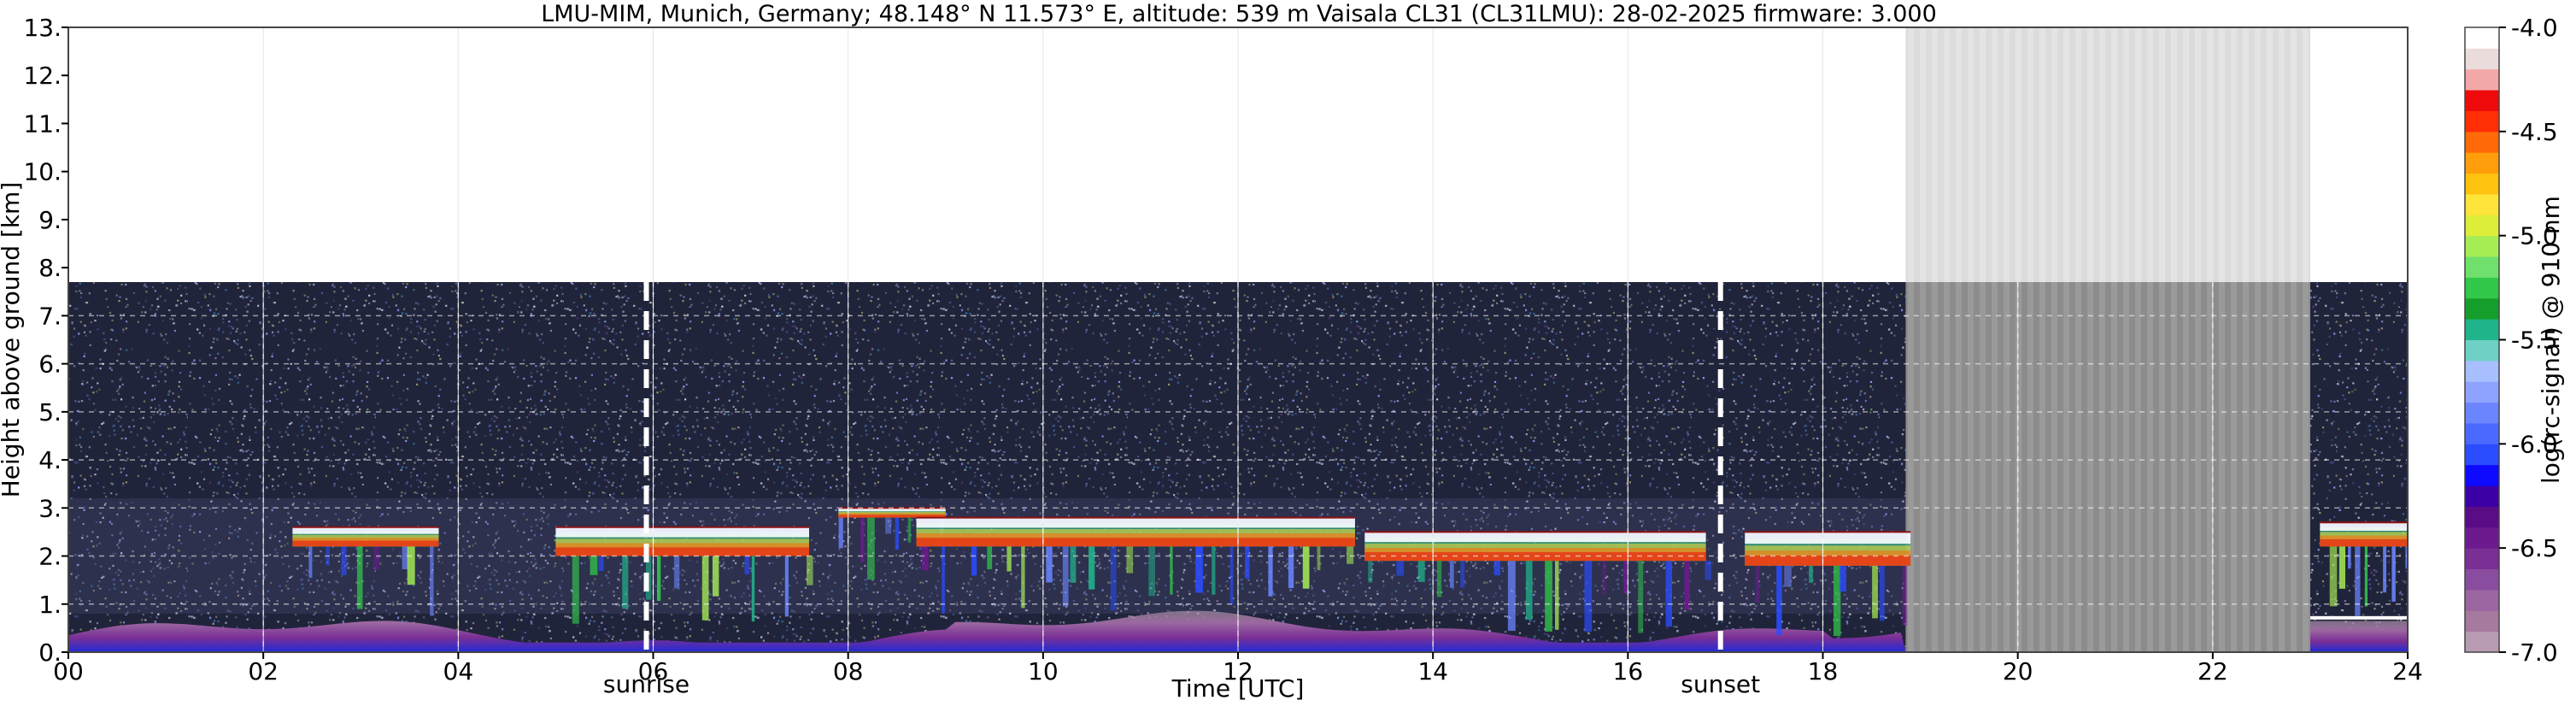 The width and height of the screenshot is (2576, 706). I want to click on colorbar-tick-label-3: -5.5, so click(2534, 341).